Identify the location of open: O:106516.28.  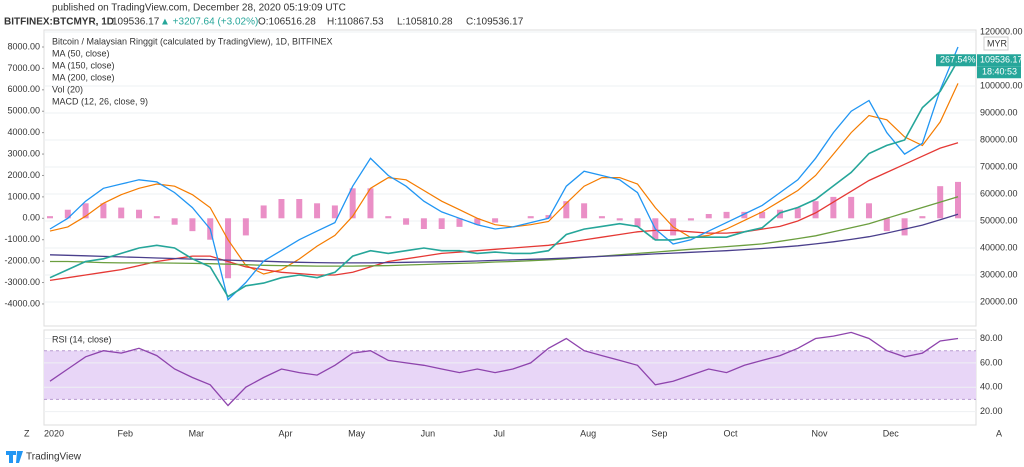
(287, 22).